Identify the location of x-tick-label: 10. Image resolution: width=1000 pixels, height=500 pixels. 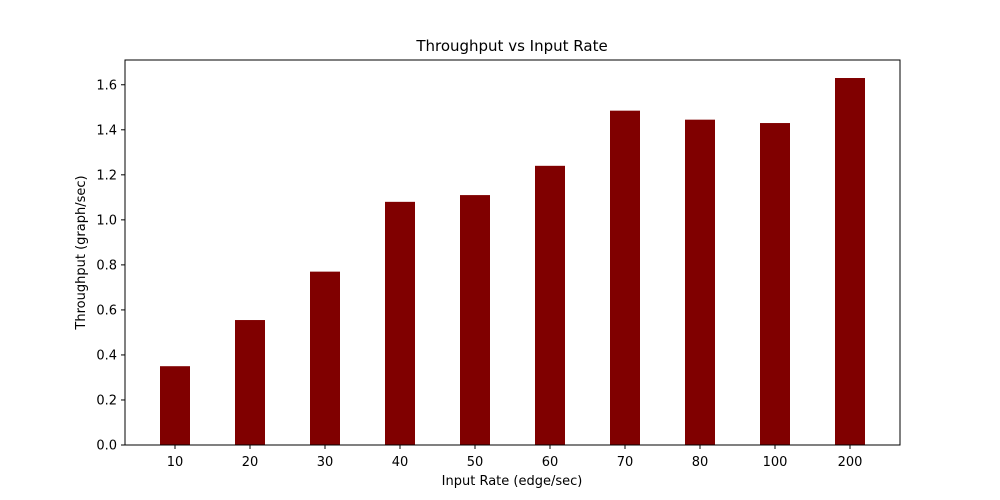
(175, 462).